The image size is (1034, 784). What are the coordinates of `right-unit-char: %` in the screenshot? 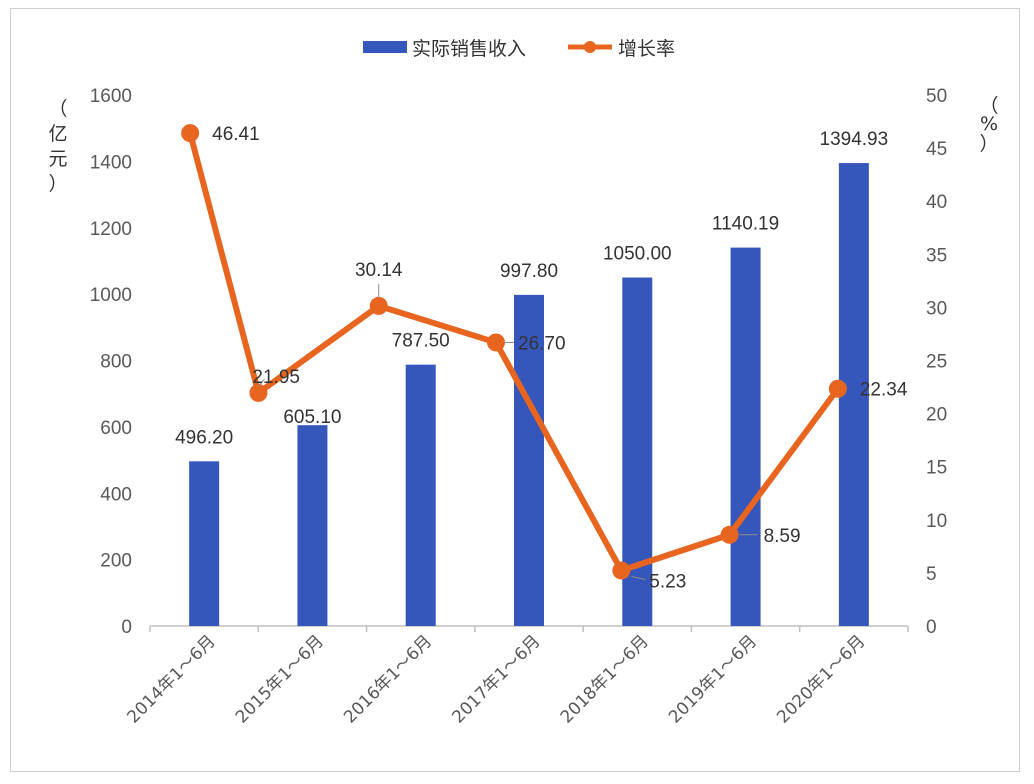 It's located at (989, 124).